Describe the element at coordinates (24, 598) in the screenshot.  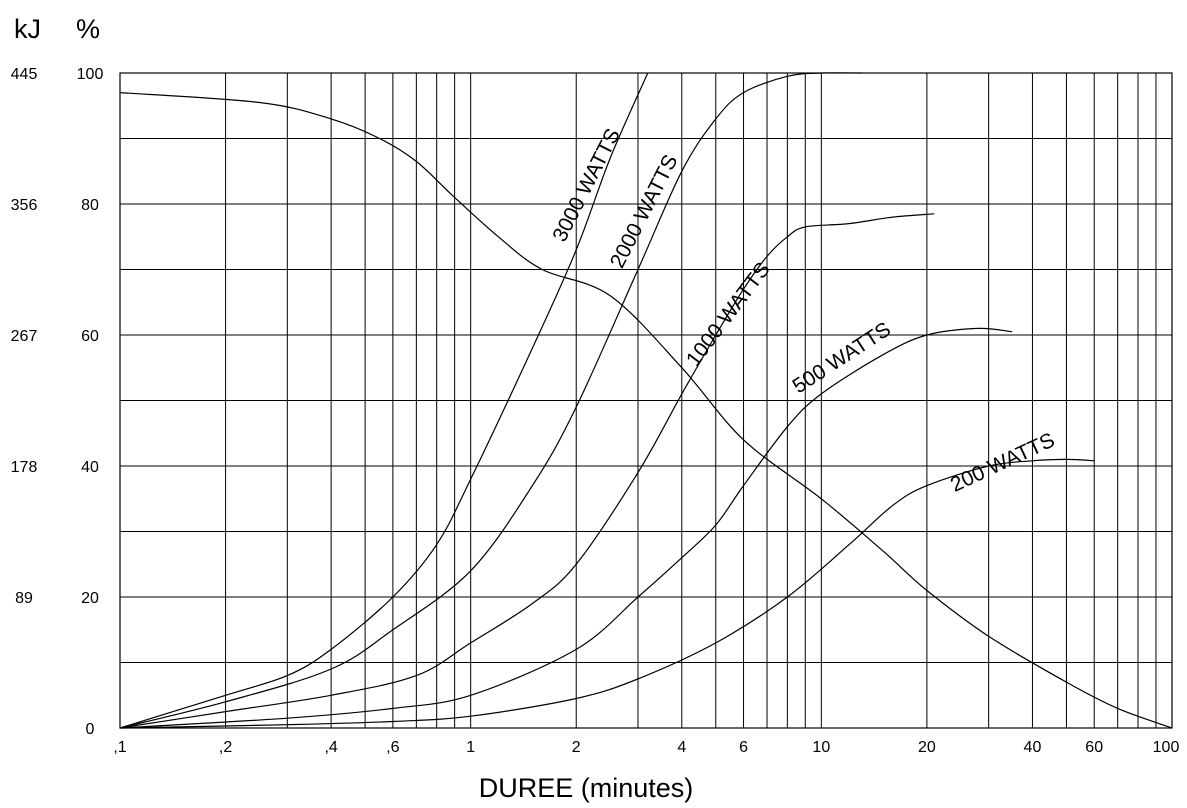
I see `y-tick-label-kj: 89` at that location.